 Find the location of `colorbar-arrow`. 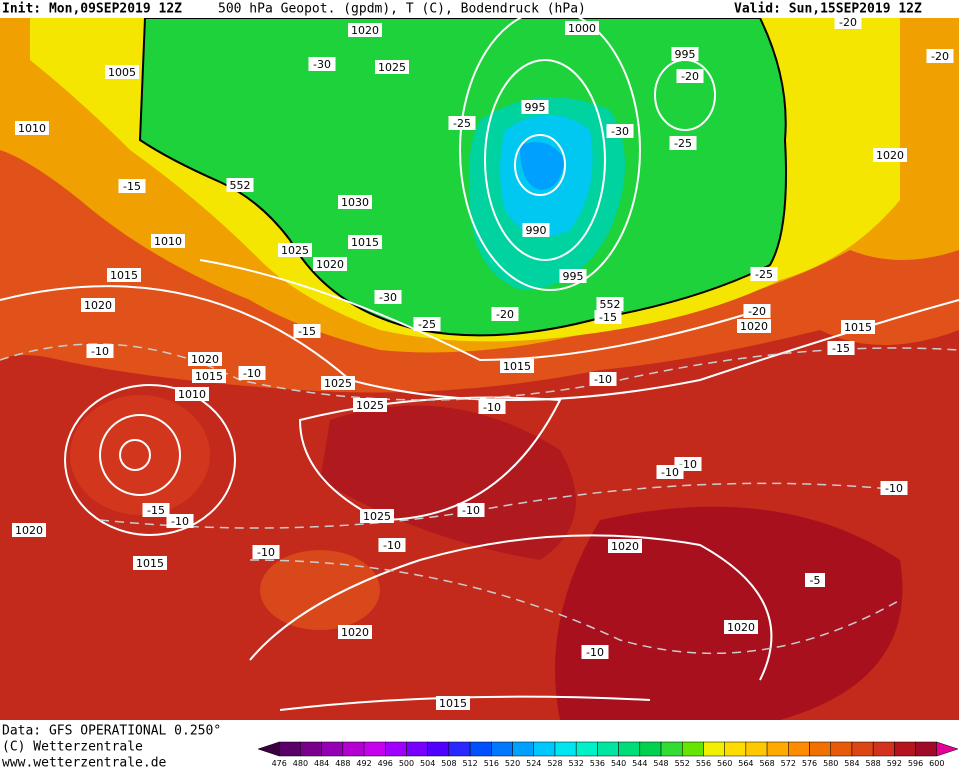

colorbar-arrow is located at coordinates (947, 749).